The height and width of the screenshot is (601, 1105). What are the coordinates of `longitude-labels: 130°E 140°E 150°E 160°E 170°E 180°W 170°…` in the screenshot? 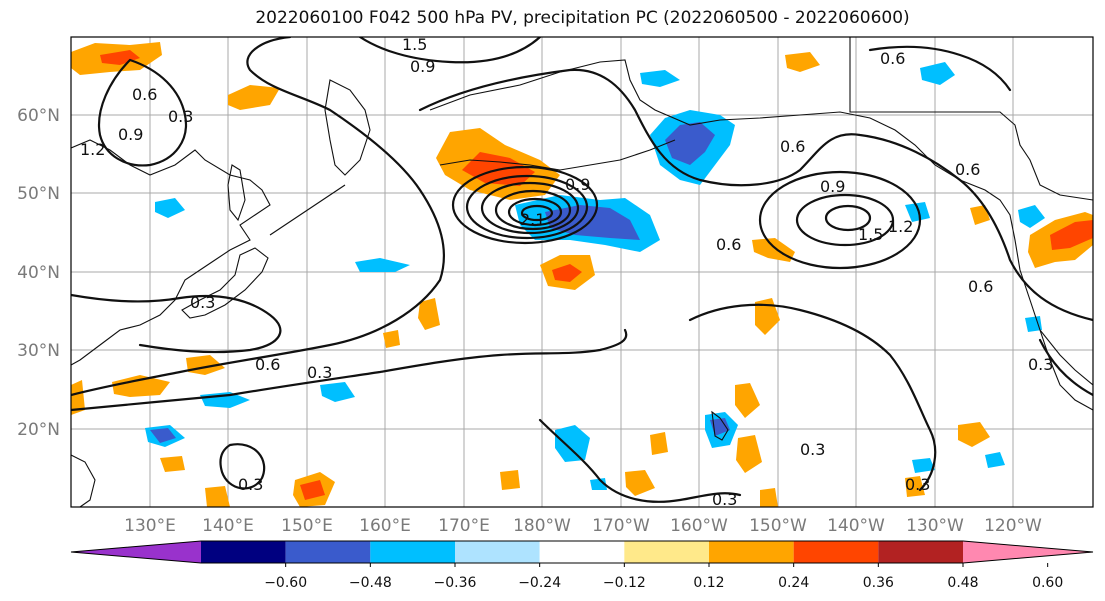 It's located at (583, 526).